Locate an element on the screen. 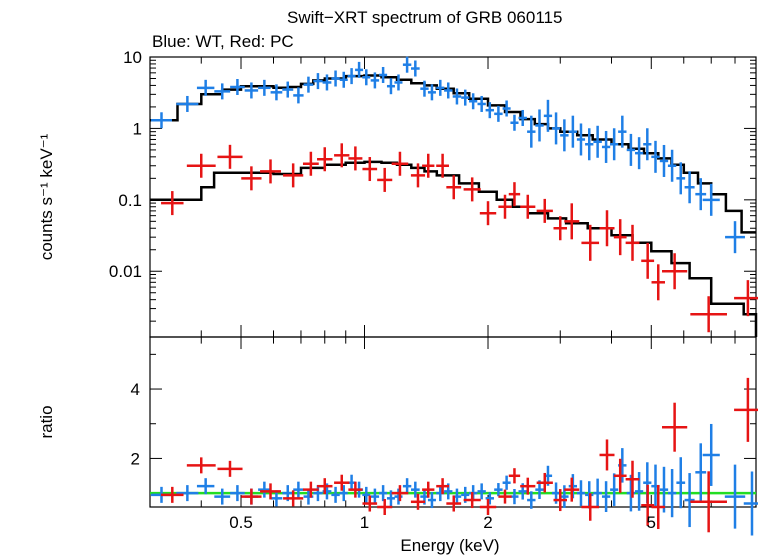  x-tick-label: 1 is located at coordinates (364, 522).